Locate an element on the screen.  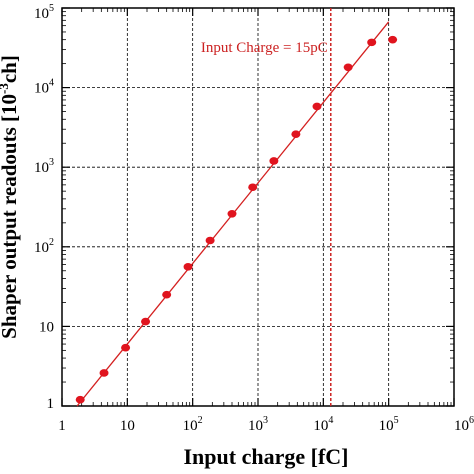
y-tick-label: 10⁴ is located at coordinates (44, 87).